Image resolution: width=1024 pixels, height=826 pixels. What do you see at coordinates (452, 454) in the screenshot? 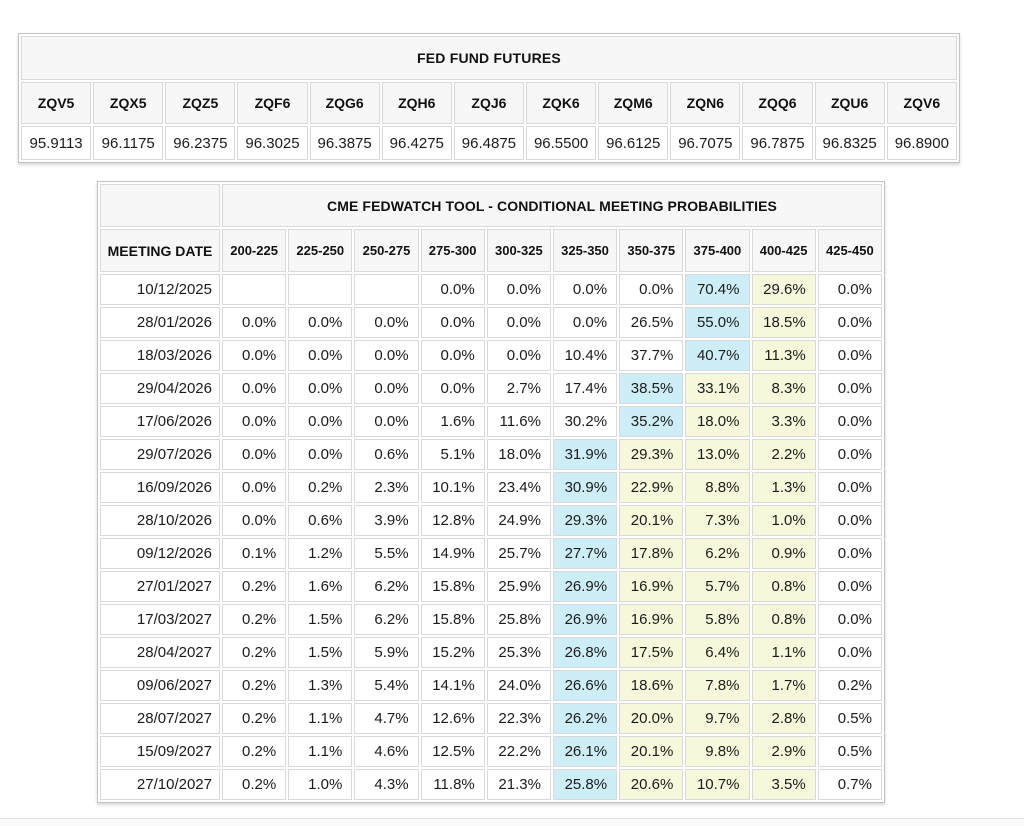
I see `probability-cell: 5.1%` at bounding box center [452, 454].